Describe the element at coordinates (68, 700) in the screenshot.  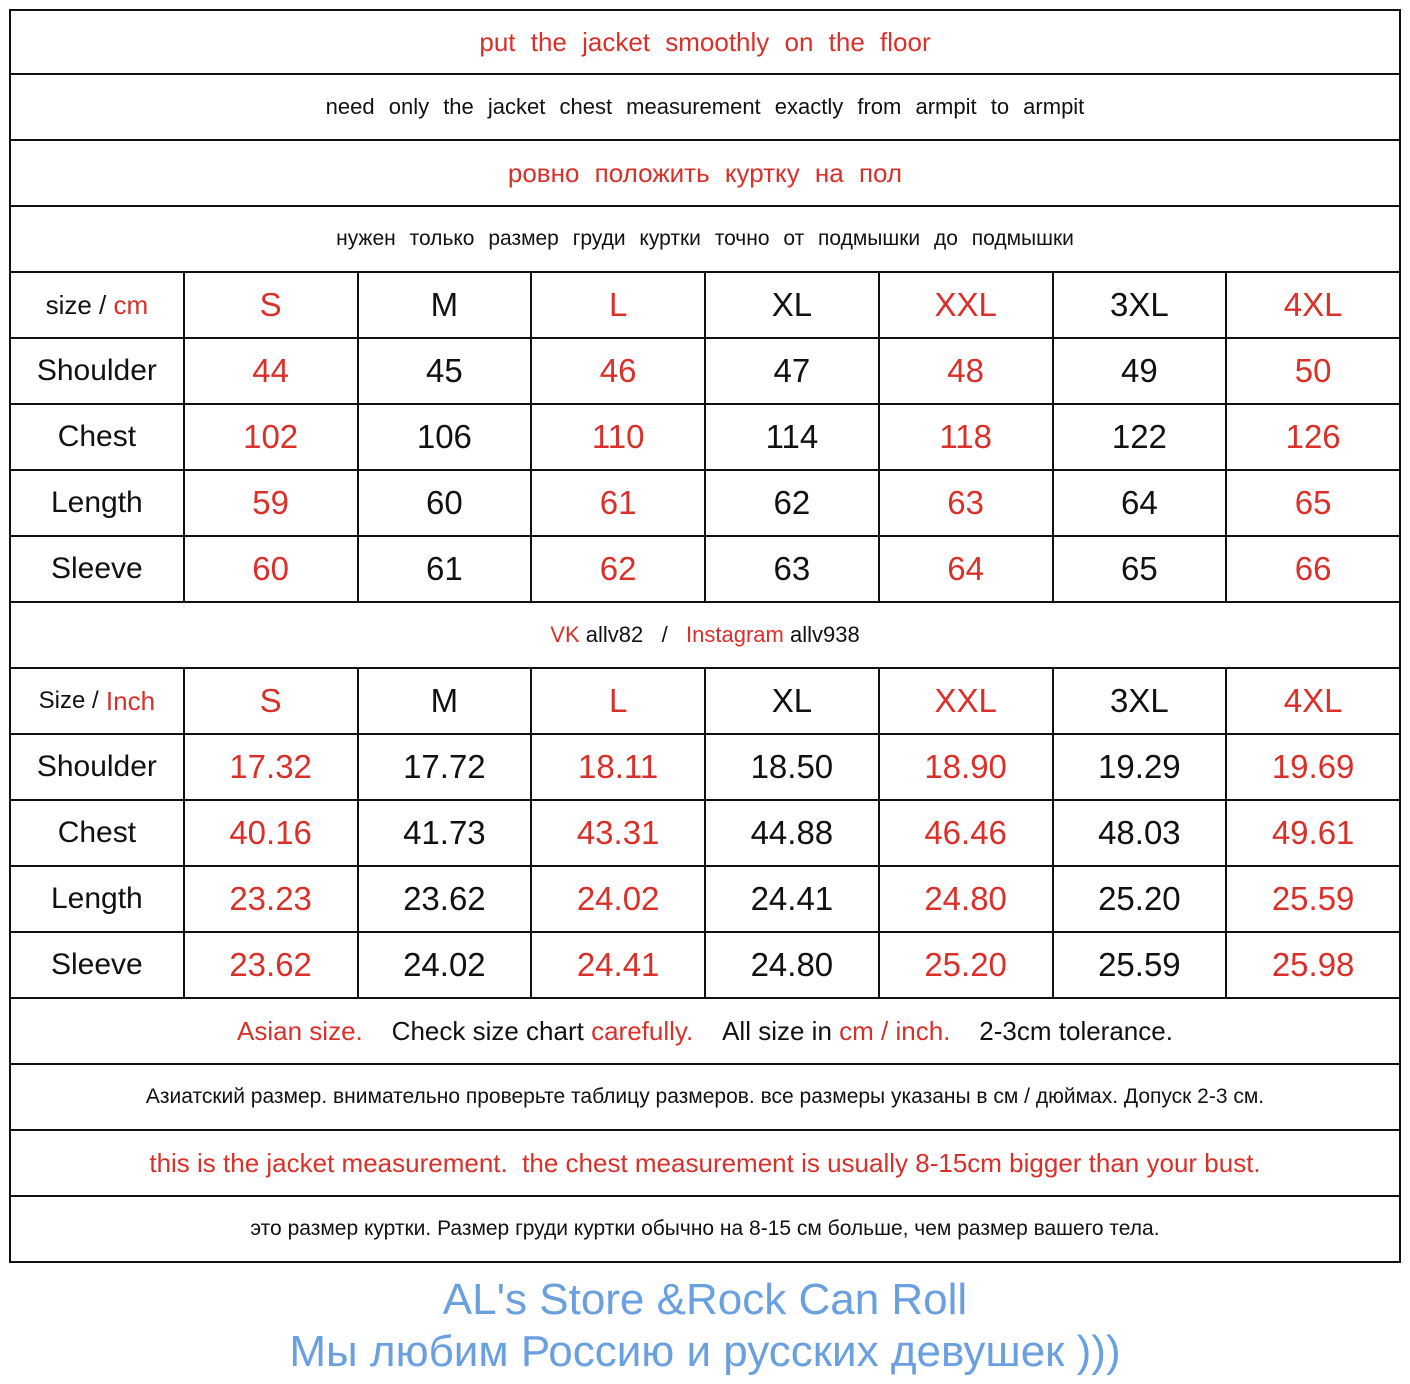
I see `size-label: Size /` at that location.